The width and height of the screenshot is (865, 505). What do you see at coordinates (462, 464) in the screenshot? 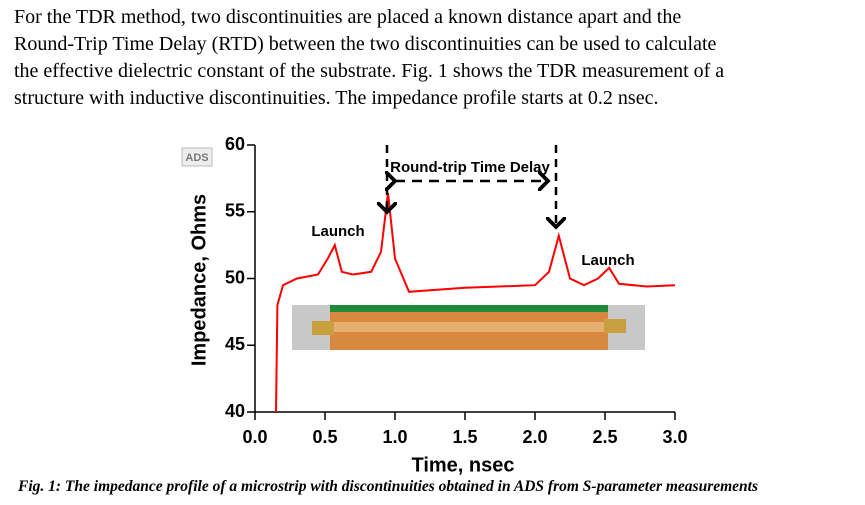
I see `x-axis-label: Time, nsec` at bounding box center [462, 464].